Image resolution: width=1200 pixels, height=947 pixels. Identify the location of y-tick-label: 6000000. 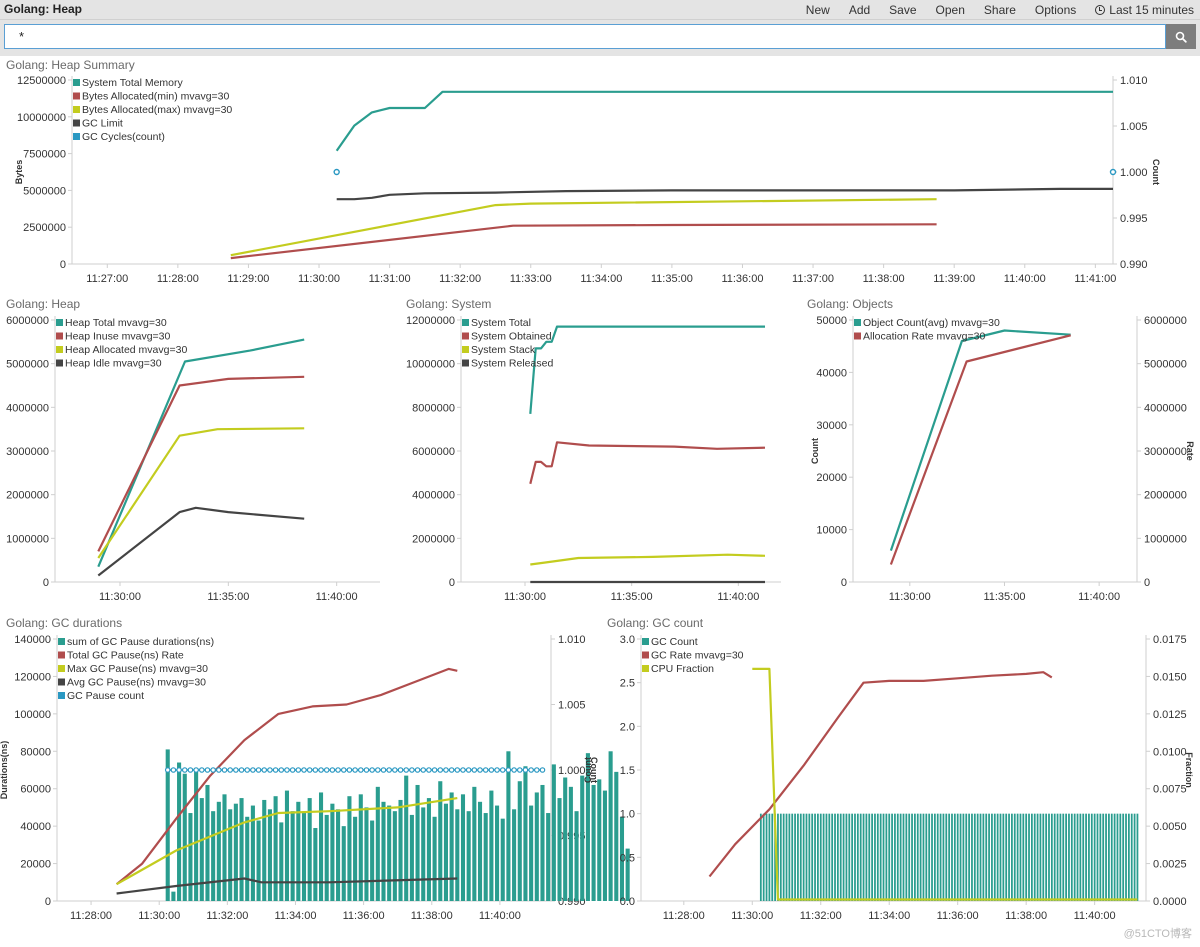
(27, 321).